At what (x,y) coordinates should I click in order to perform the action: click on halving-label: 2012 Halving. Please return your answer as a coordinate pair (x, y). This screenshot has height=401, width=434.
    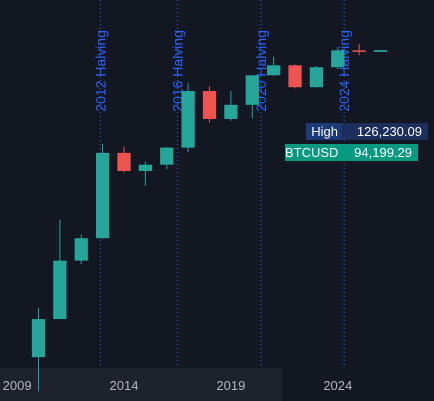
    Looking at the image, I should click on (100, 71).